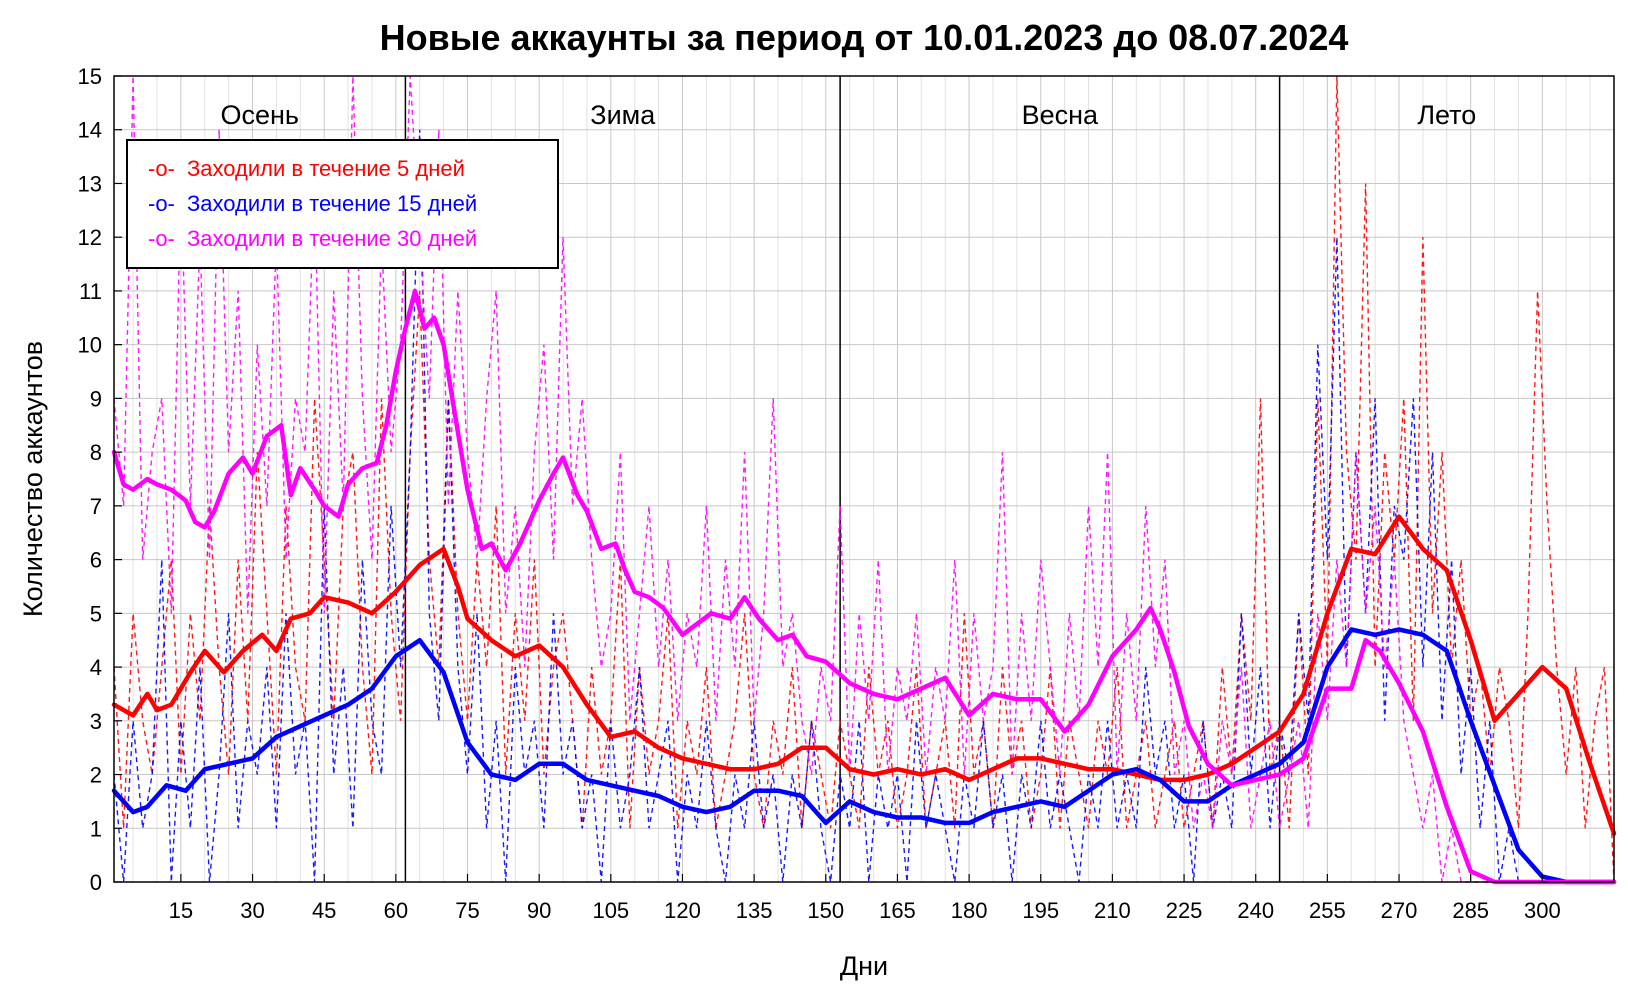 The height and width of the screenshot is (996, 1628). Describe the element at coordinates (897, 910) in the screenshot. I see `x-tick-label: 165` at that location.